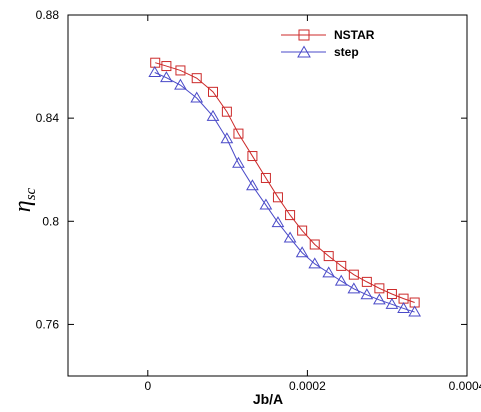 Image resolution: width=481 pixels, height=412 pixels. I want to click on x-tick-label: 0.0002, so click(307, 386).